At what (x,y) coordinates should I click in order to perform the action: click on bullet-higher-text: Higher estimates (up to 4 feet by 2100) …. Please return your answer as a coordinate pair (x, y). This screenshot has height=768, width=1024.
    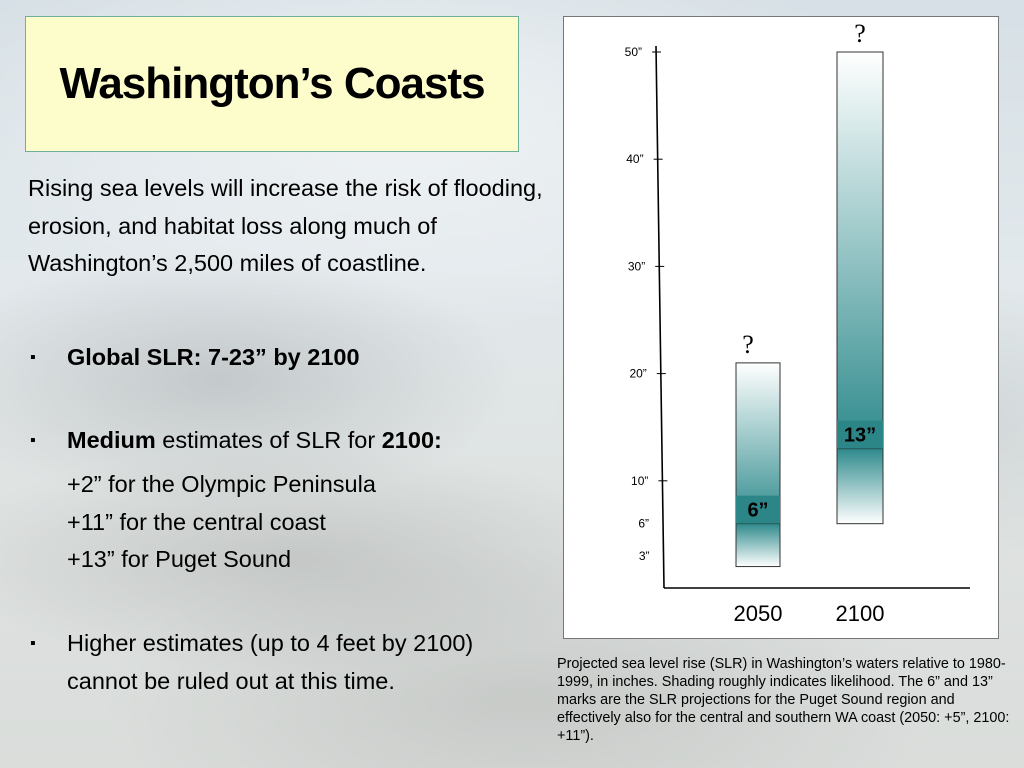
    Looking at the image, I should click on (270, 662).